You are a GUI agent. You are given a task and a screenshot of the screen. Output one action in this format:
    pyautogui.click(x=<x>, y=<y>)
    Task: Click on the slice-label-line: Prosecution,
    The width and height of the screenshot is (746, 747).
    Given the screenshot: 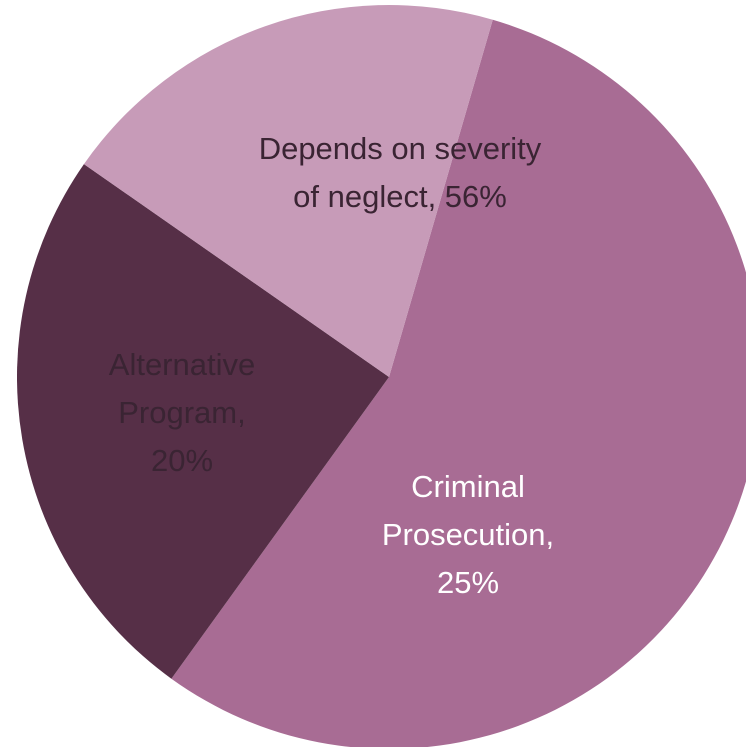 What is the action you would take?
    pyautogui.click(x=468, y=534)
    